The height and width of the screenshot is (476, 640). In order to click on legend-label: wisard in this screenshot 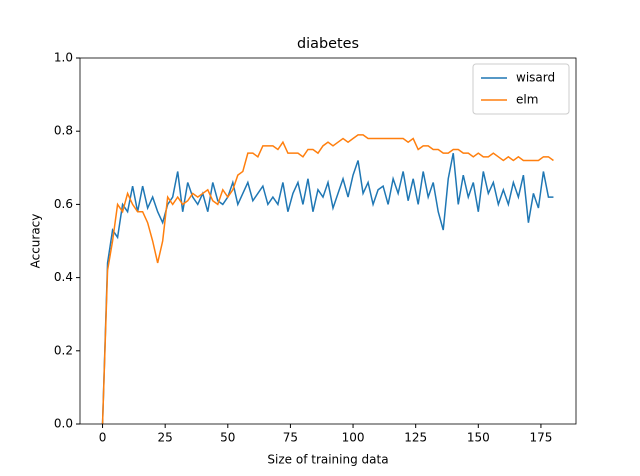, I will do `click(535, 78)`.